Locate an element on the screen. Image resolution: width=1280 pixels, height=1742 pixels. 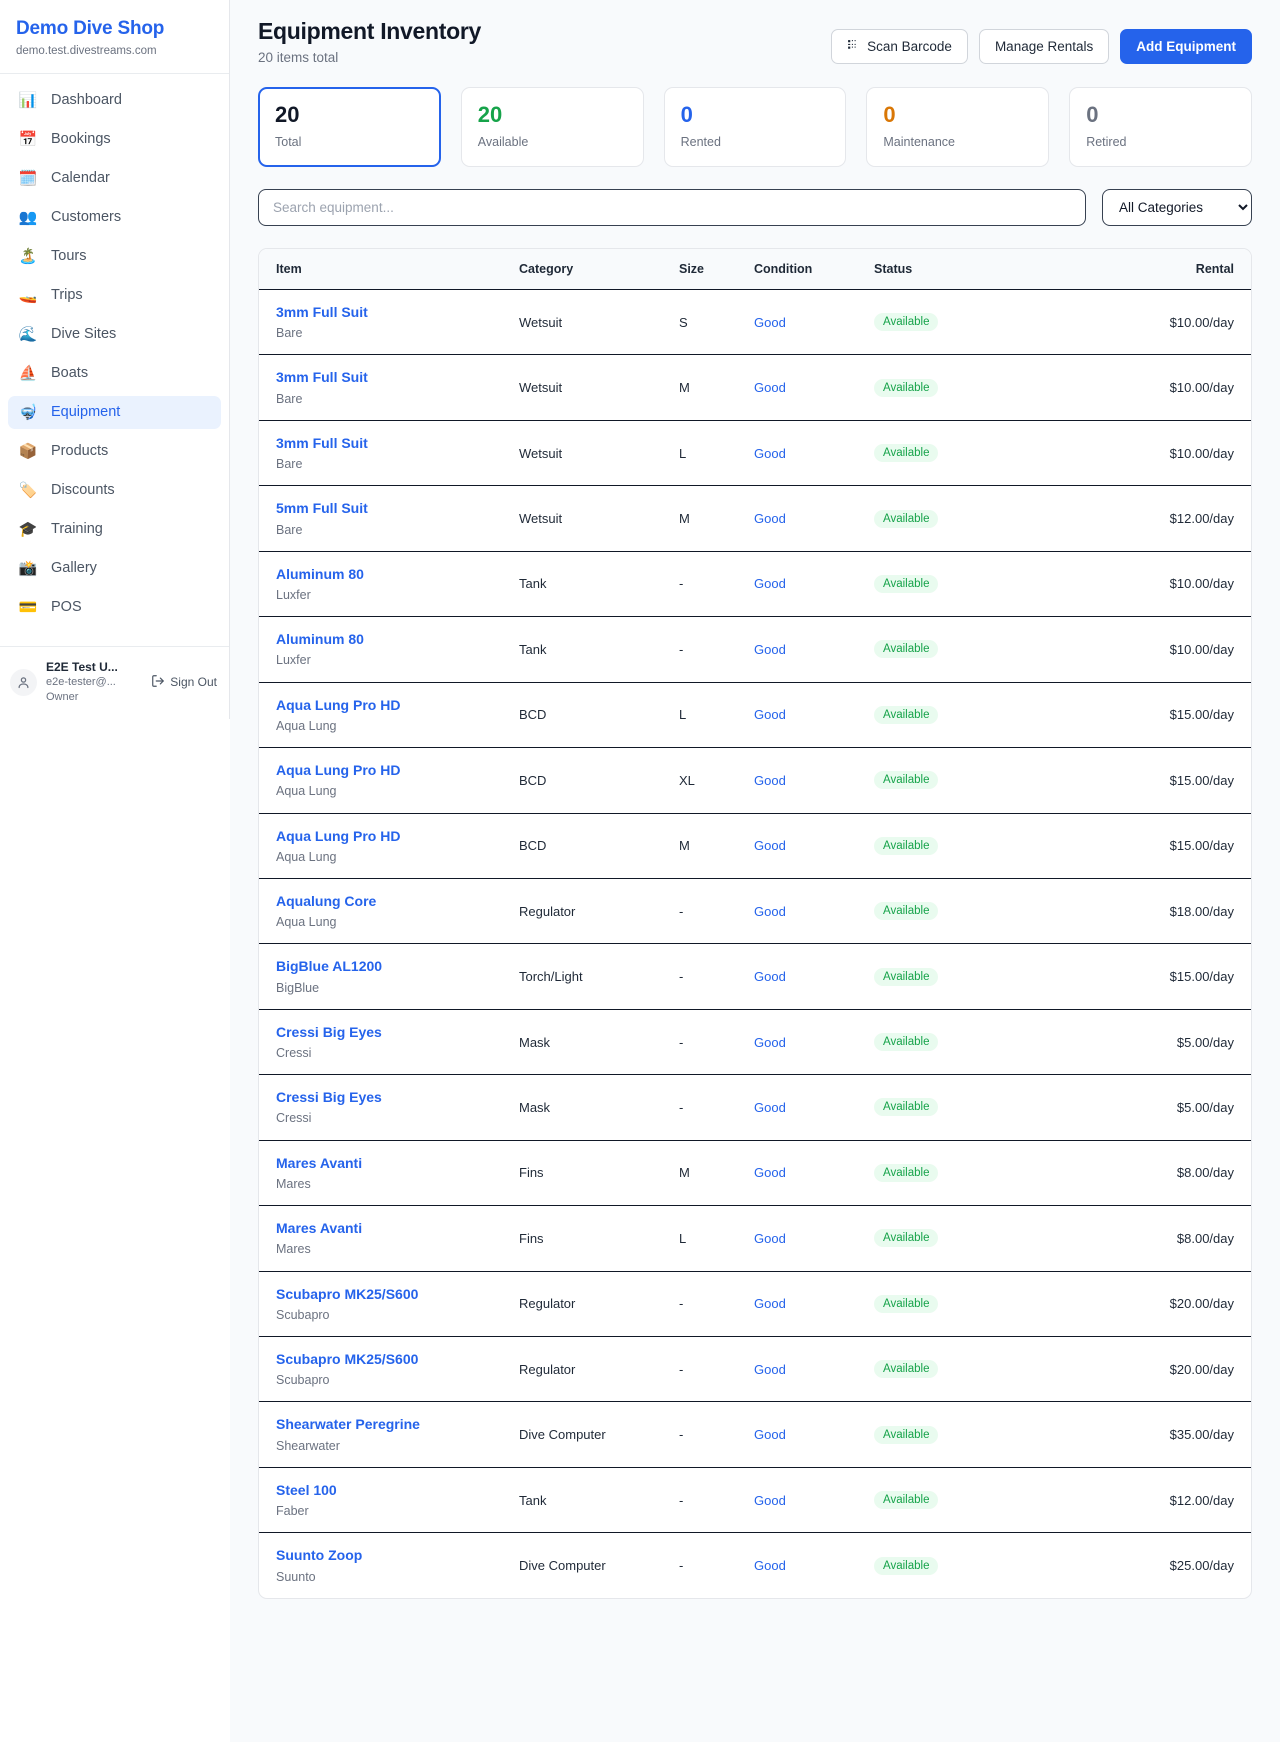
cell-item: Cressi Big Eyes Cressi is located at coordinates (384, 1107).